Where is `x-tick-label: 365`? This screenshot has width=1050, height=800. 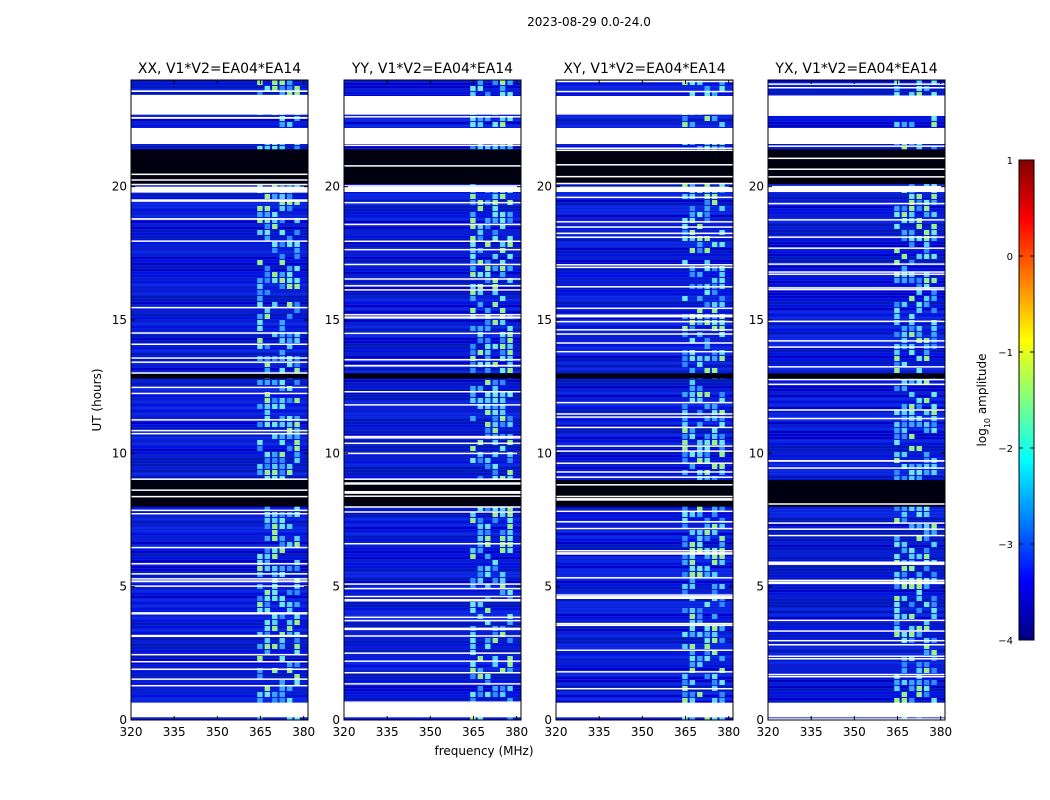 x-tick-label: 365 is located at coordinates (260, 732).